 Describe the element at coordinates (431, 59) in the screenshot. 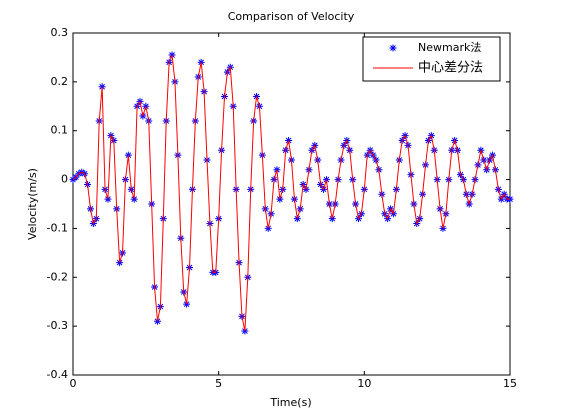

I see `legend-box` at that location.